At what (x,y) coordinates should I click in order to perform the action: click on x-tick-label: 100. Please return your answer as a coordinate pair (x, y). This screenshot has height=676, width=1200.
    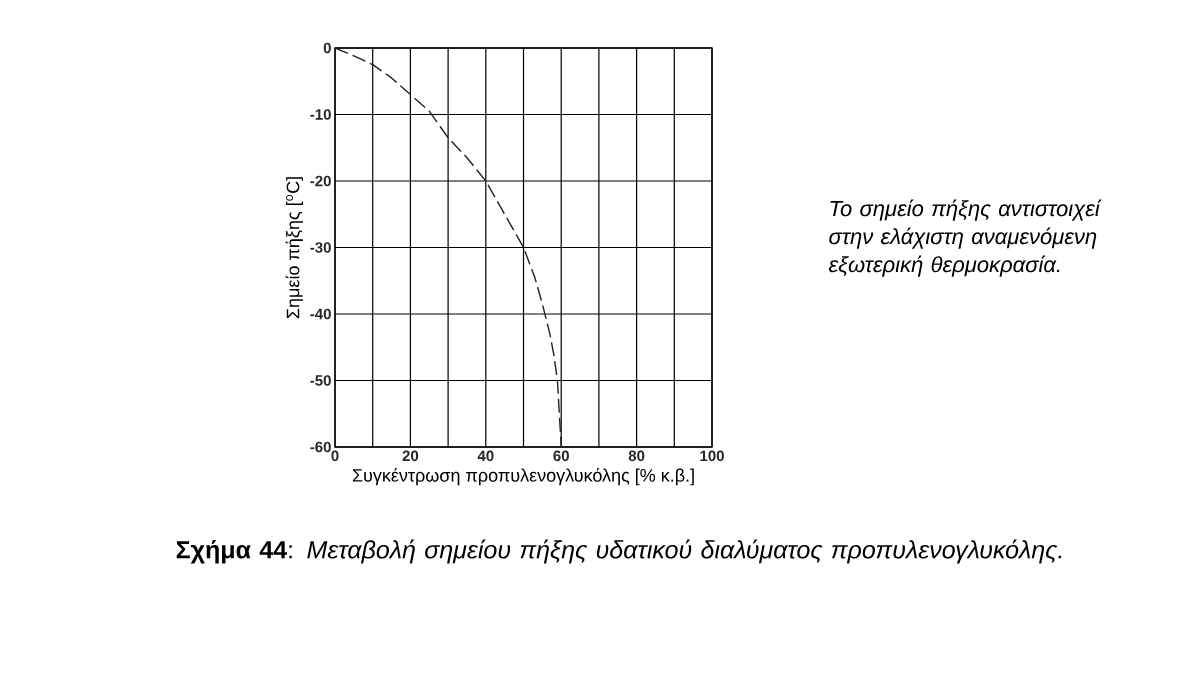
    Looking at the image, I should click on (712, 456).